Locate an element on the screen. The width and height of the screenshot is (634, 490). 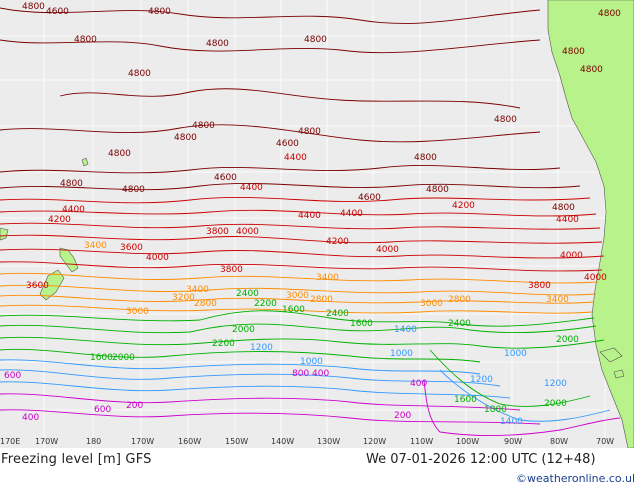
lon-tick: 160W is located at coordinates (189, 441).